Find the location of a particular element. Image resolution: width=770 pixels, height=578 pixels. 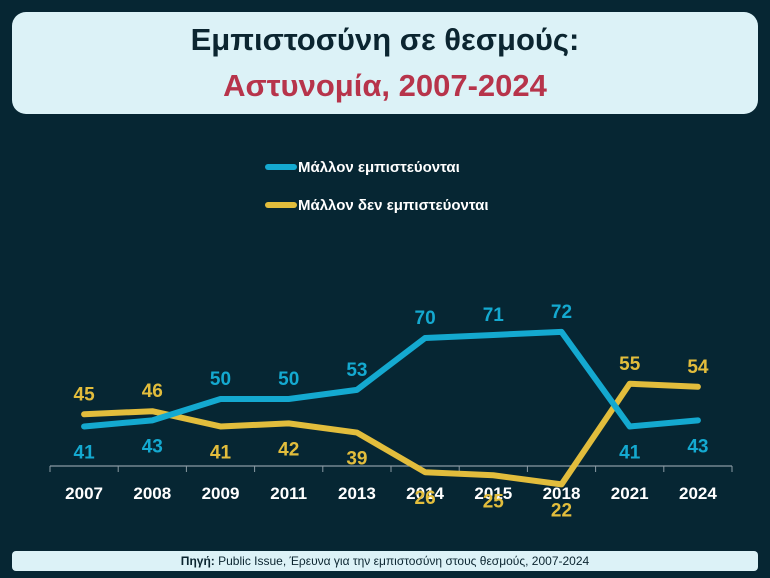

legend-label-distrust: Μάλλον δεν εμπιστεύονται is located at coordinates (393, 205).